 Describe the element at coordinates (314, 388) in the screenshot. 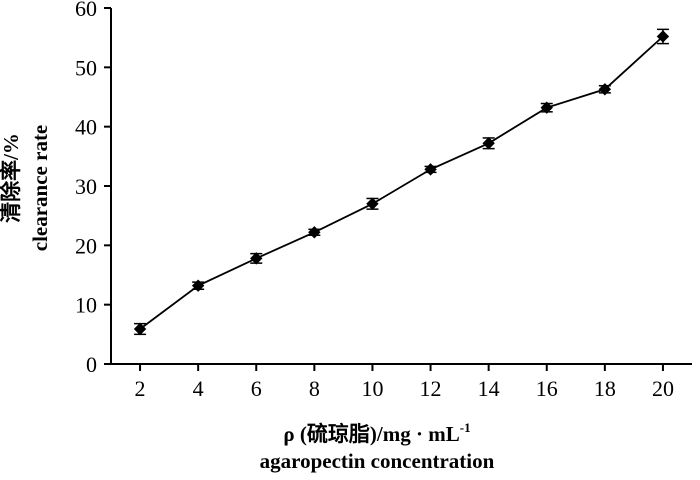

I see `x-tick-label: 8` at that location.